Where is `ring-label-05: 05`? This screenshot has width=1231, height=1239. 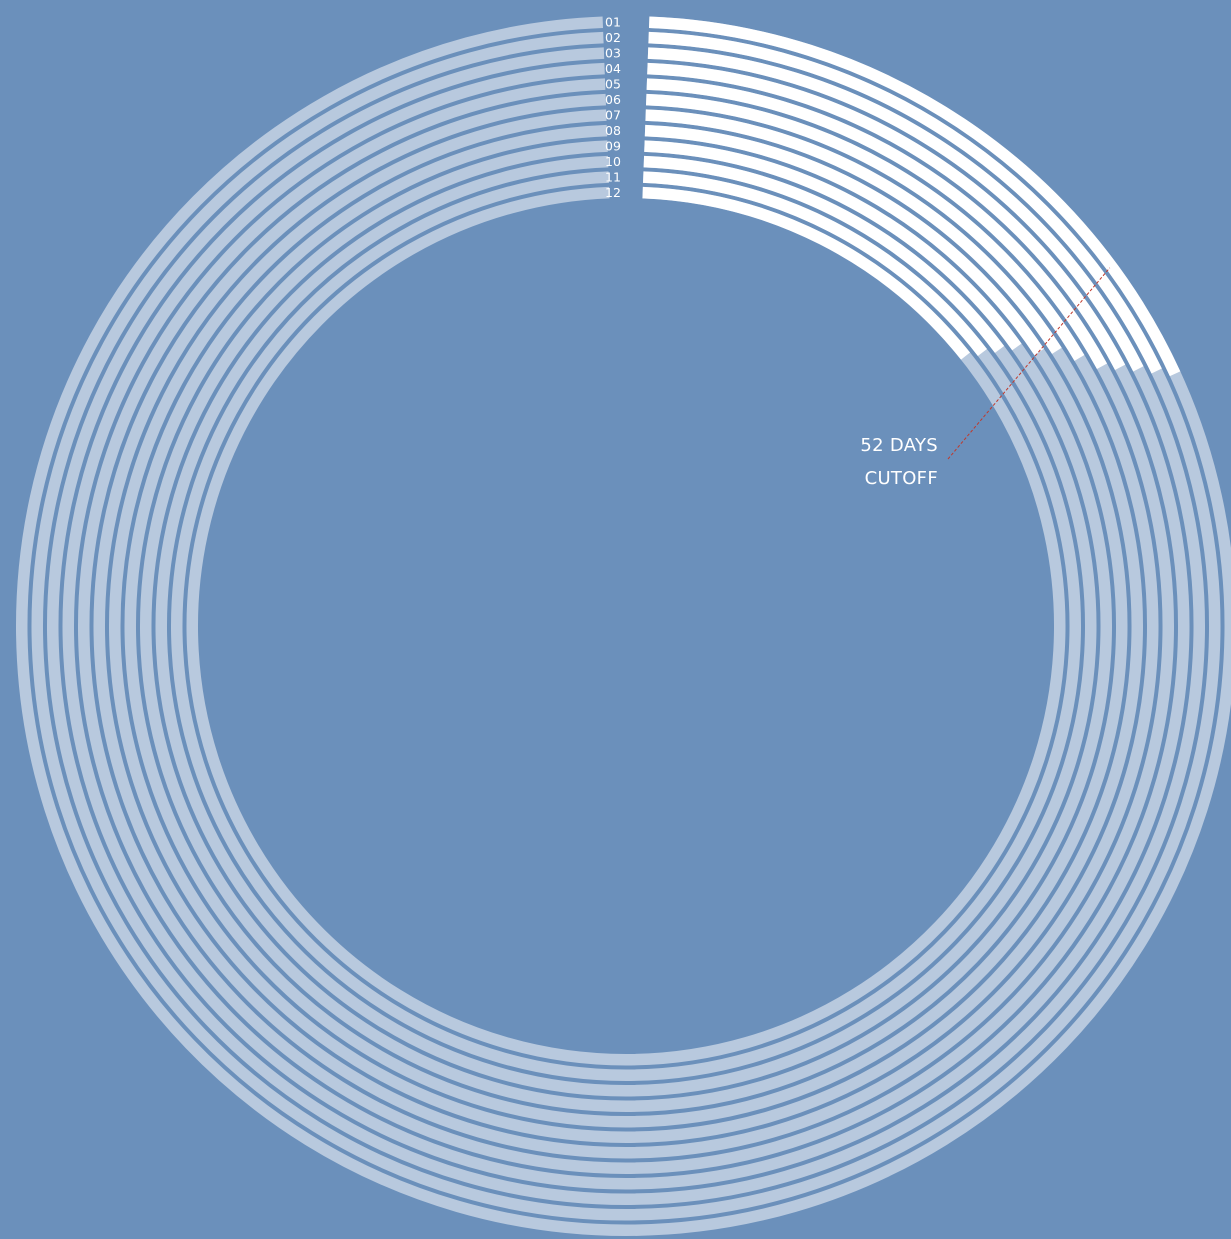 ring-label-05: 05 is located at coordinates (613, 83).